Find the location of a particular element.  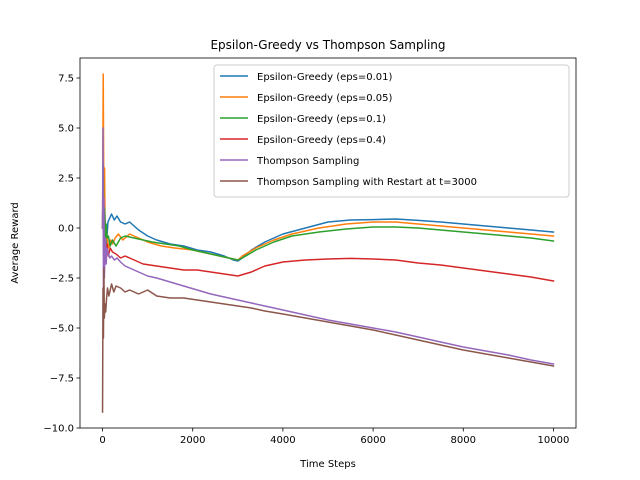

y-tick-label: 5.0 is located at coordinates (66, 129).